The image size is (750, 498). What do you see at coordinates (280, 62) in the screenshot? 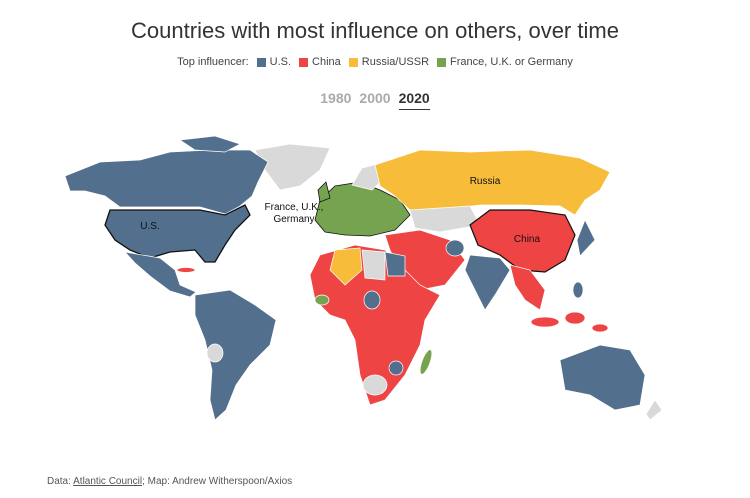
I see `legend-text: U.S.` at bounding box center [280, 62].